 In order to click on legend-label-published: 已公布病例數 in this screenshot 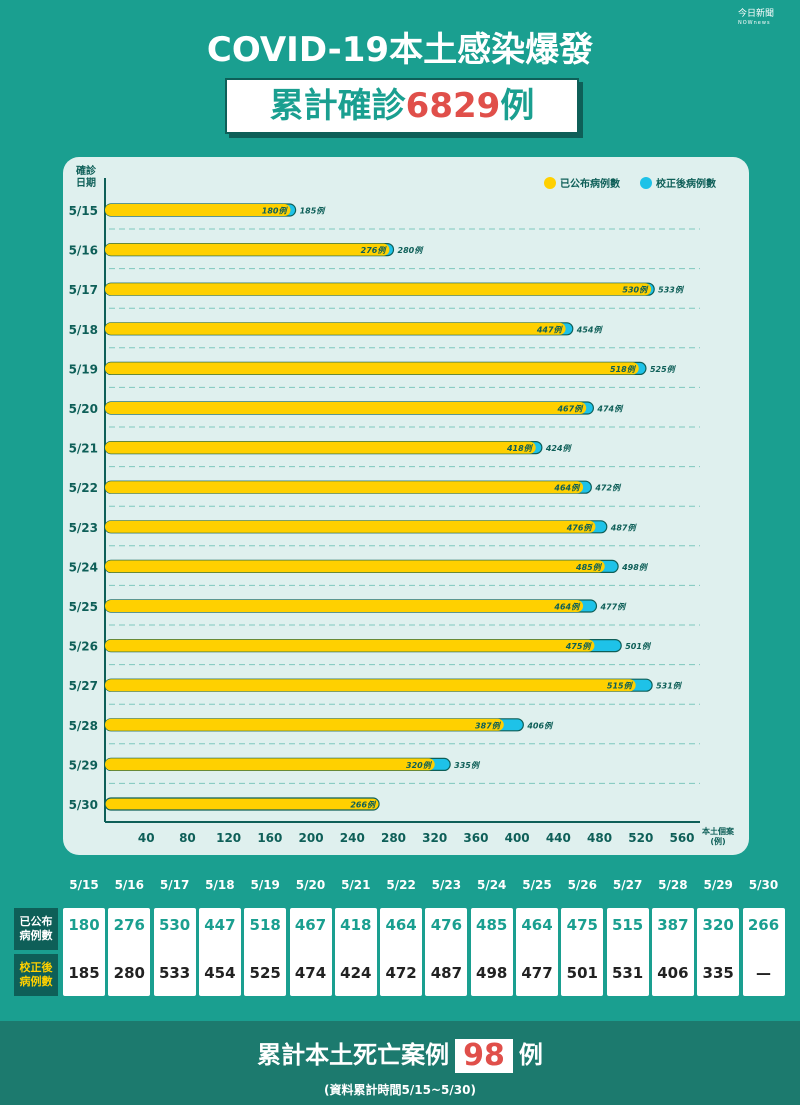, I will do `click(590, 183)`.